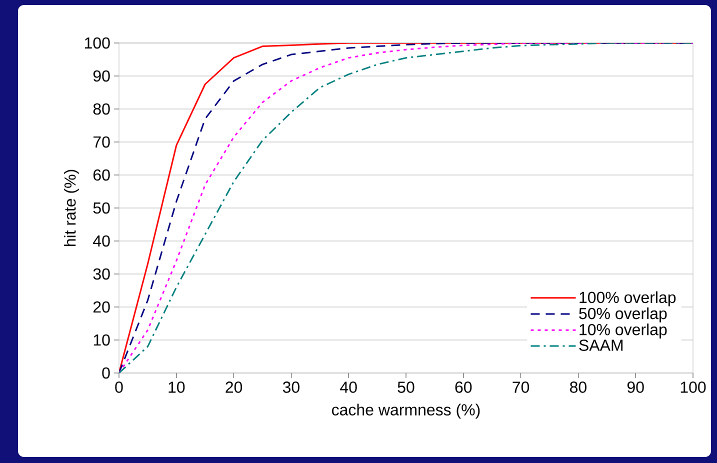  What do you see at coordinates (348, 387) in the screenshot?
I see `x-tick-label: 40` at bounding box center [348, 387].